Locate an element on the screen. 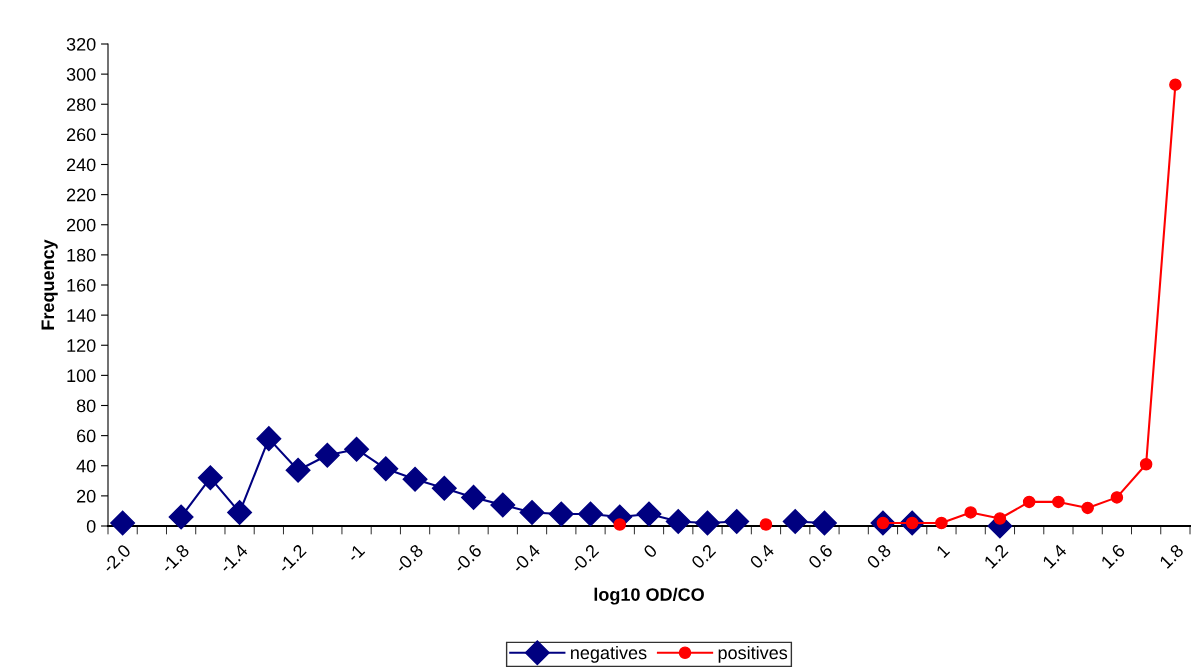 The width and height of the screenshot is (1191, 669). x-tick-label: 0.8 is located at coordinates (879, 556).